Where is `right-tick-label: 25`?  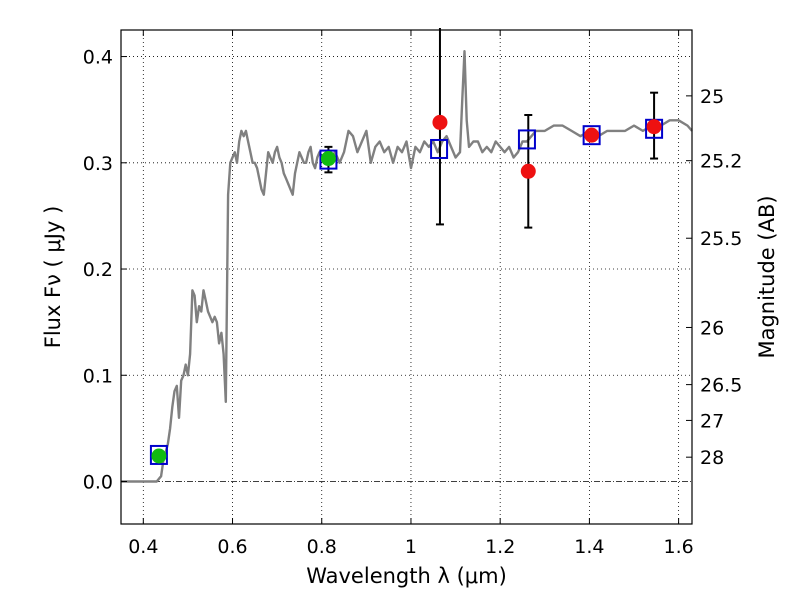
right-tick-label: 25 is located at coordinates (712, 97).